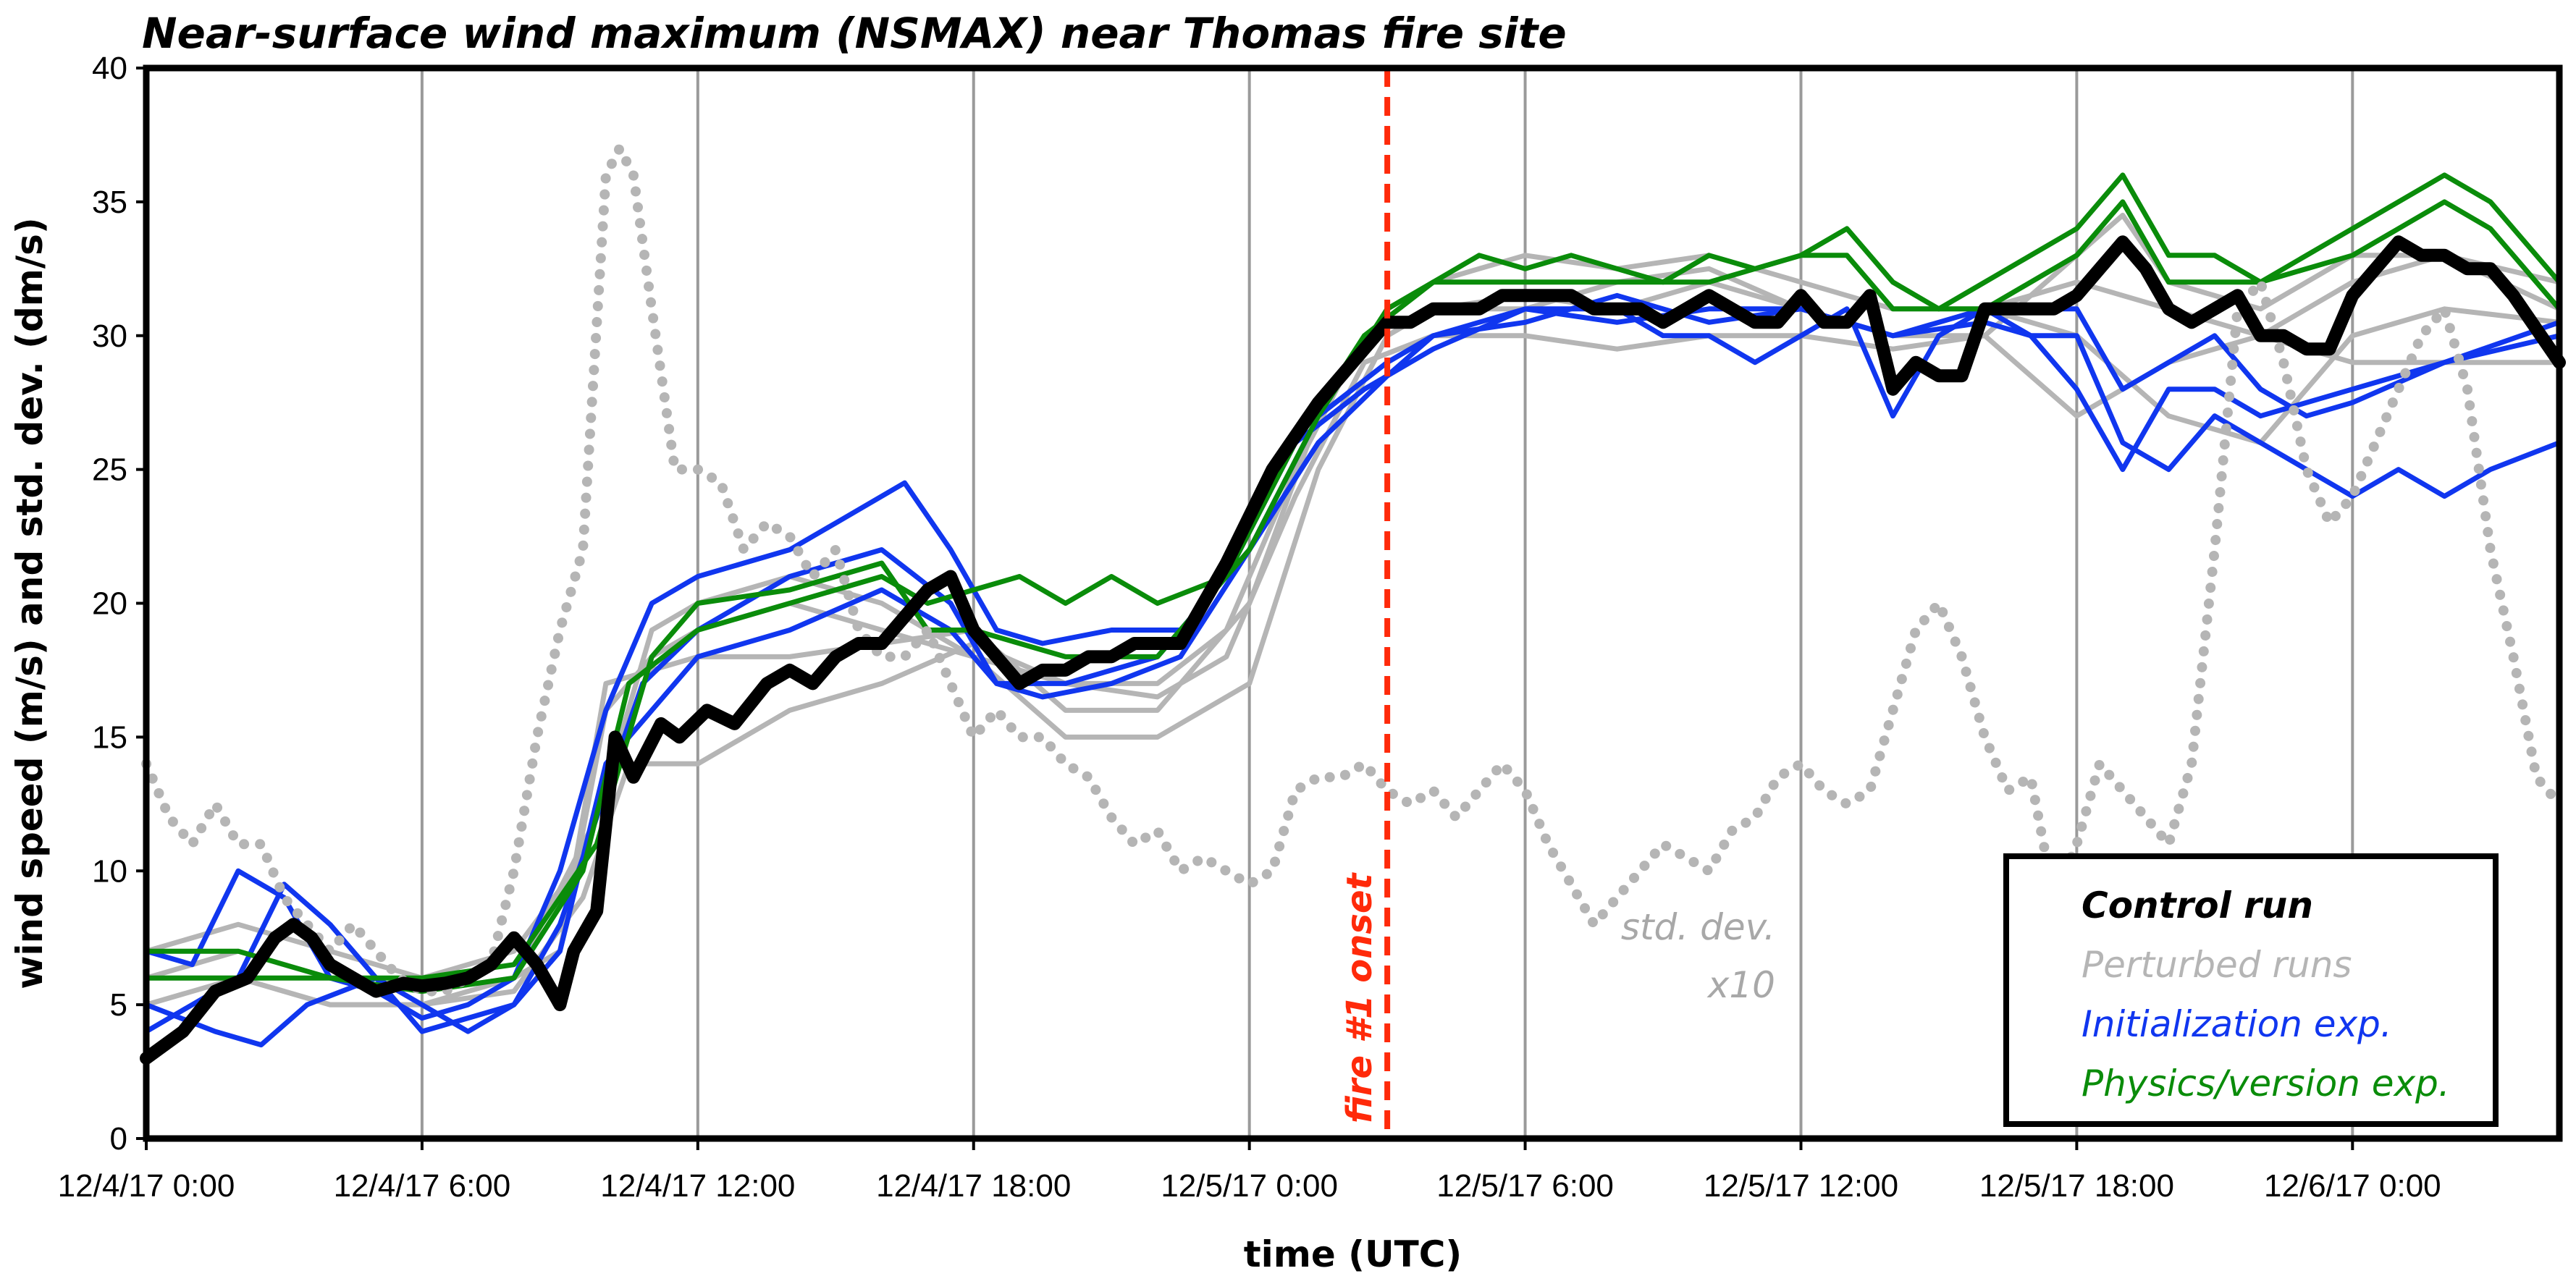 The height and width of the screenshot is (1284, 2576). Describe the element at coordinates (146, 1186) in the screenshot. I see `x-tick-label: 12/4/17 0:00` at that location.